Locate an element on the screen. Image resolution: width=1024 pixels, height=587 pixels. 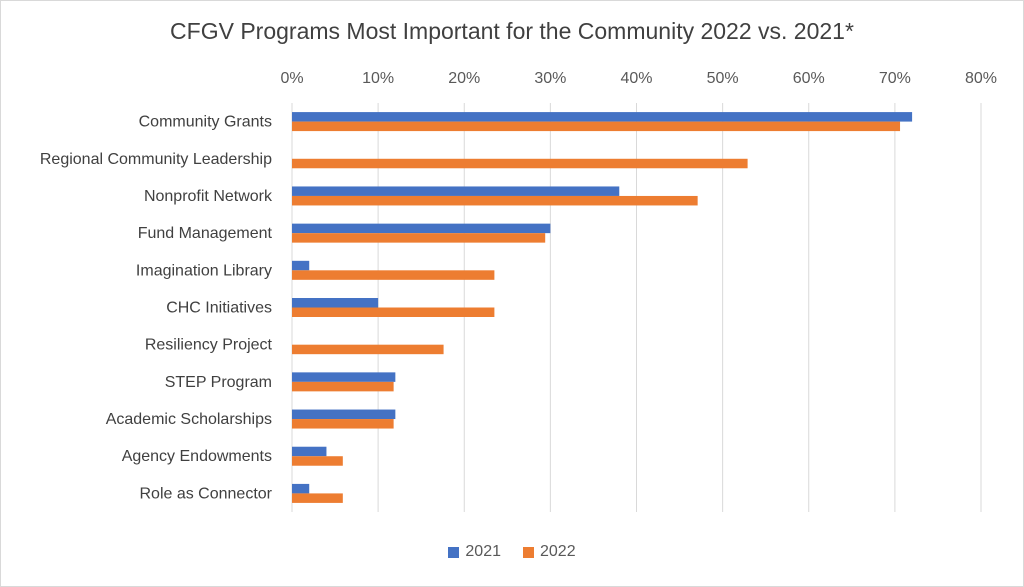
category-label: Nonprofit Network is located at coordinates (208, 196).